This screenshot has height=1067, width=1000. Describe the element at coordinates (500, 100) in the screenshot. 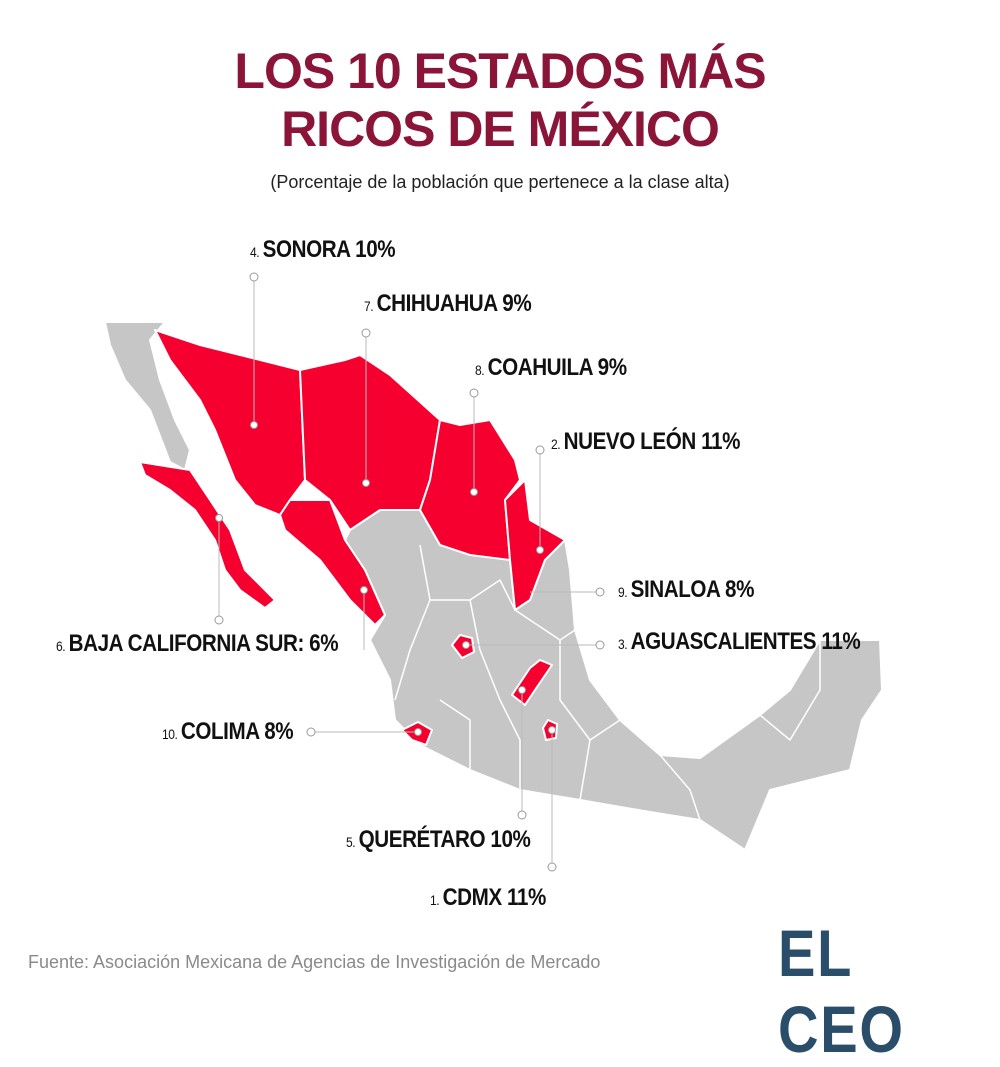

I see `page-title: LOS 10 ESTADOS MÁS RICOS DE MÉXICO` at that location.